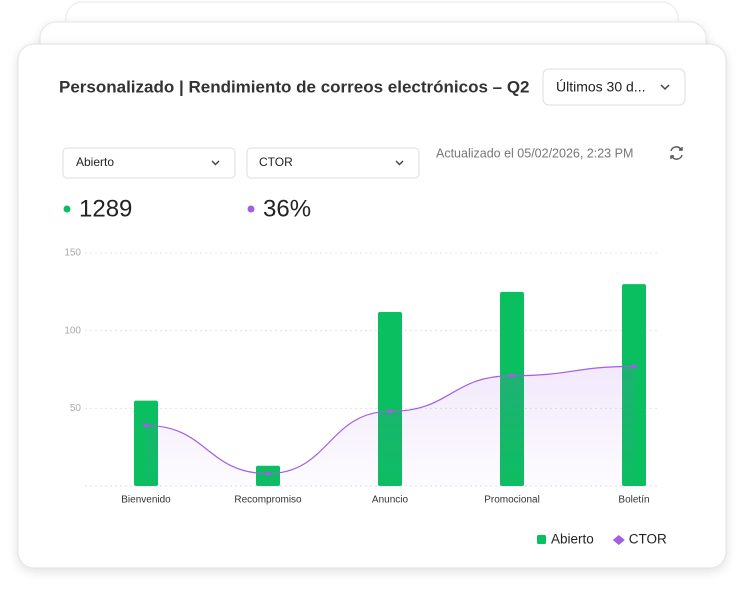 This screenshot has height=602, width=744. I want to click on y-tick-label: 100, so click(72, 330).